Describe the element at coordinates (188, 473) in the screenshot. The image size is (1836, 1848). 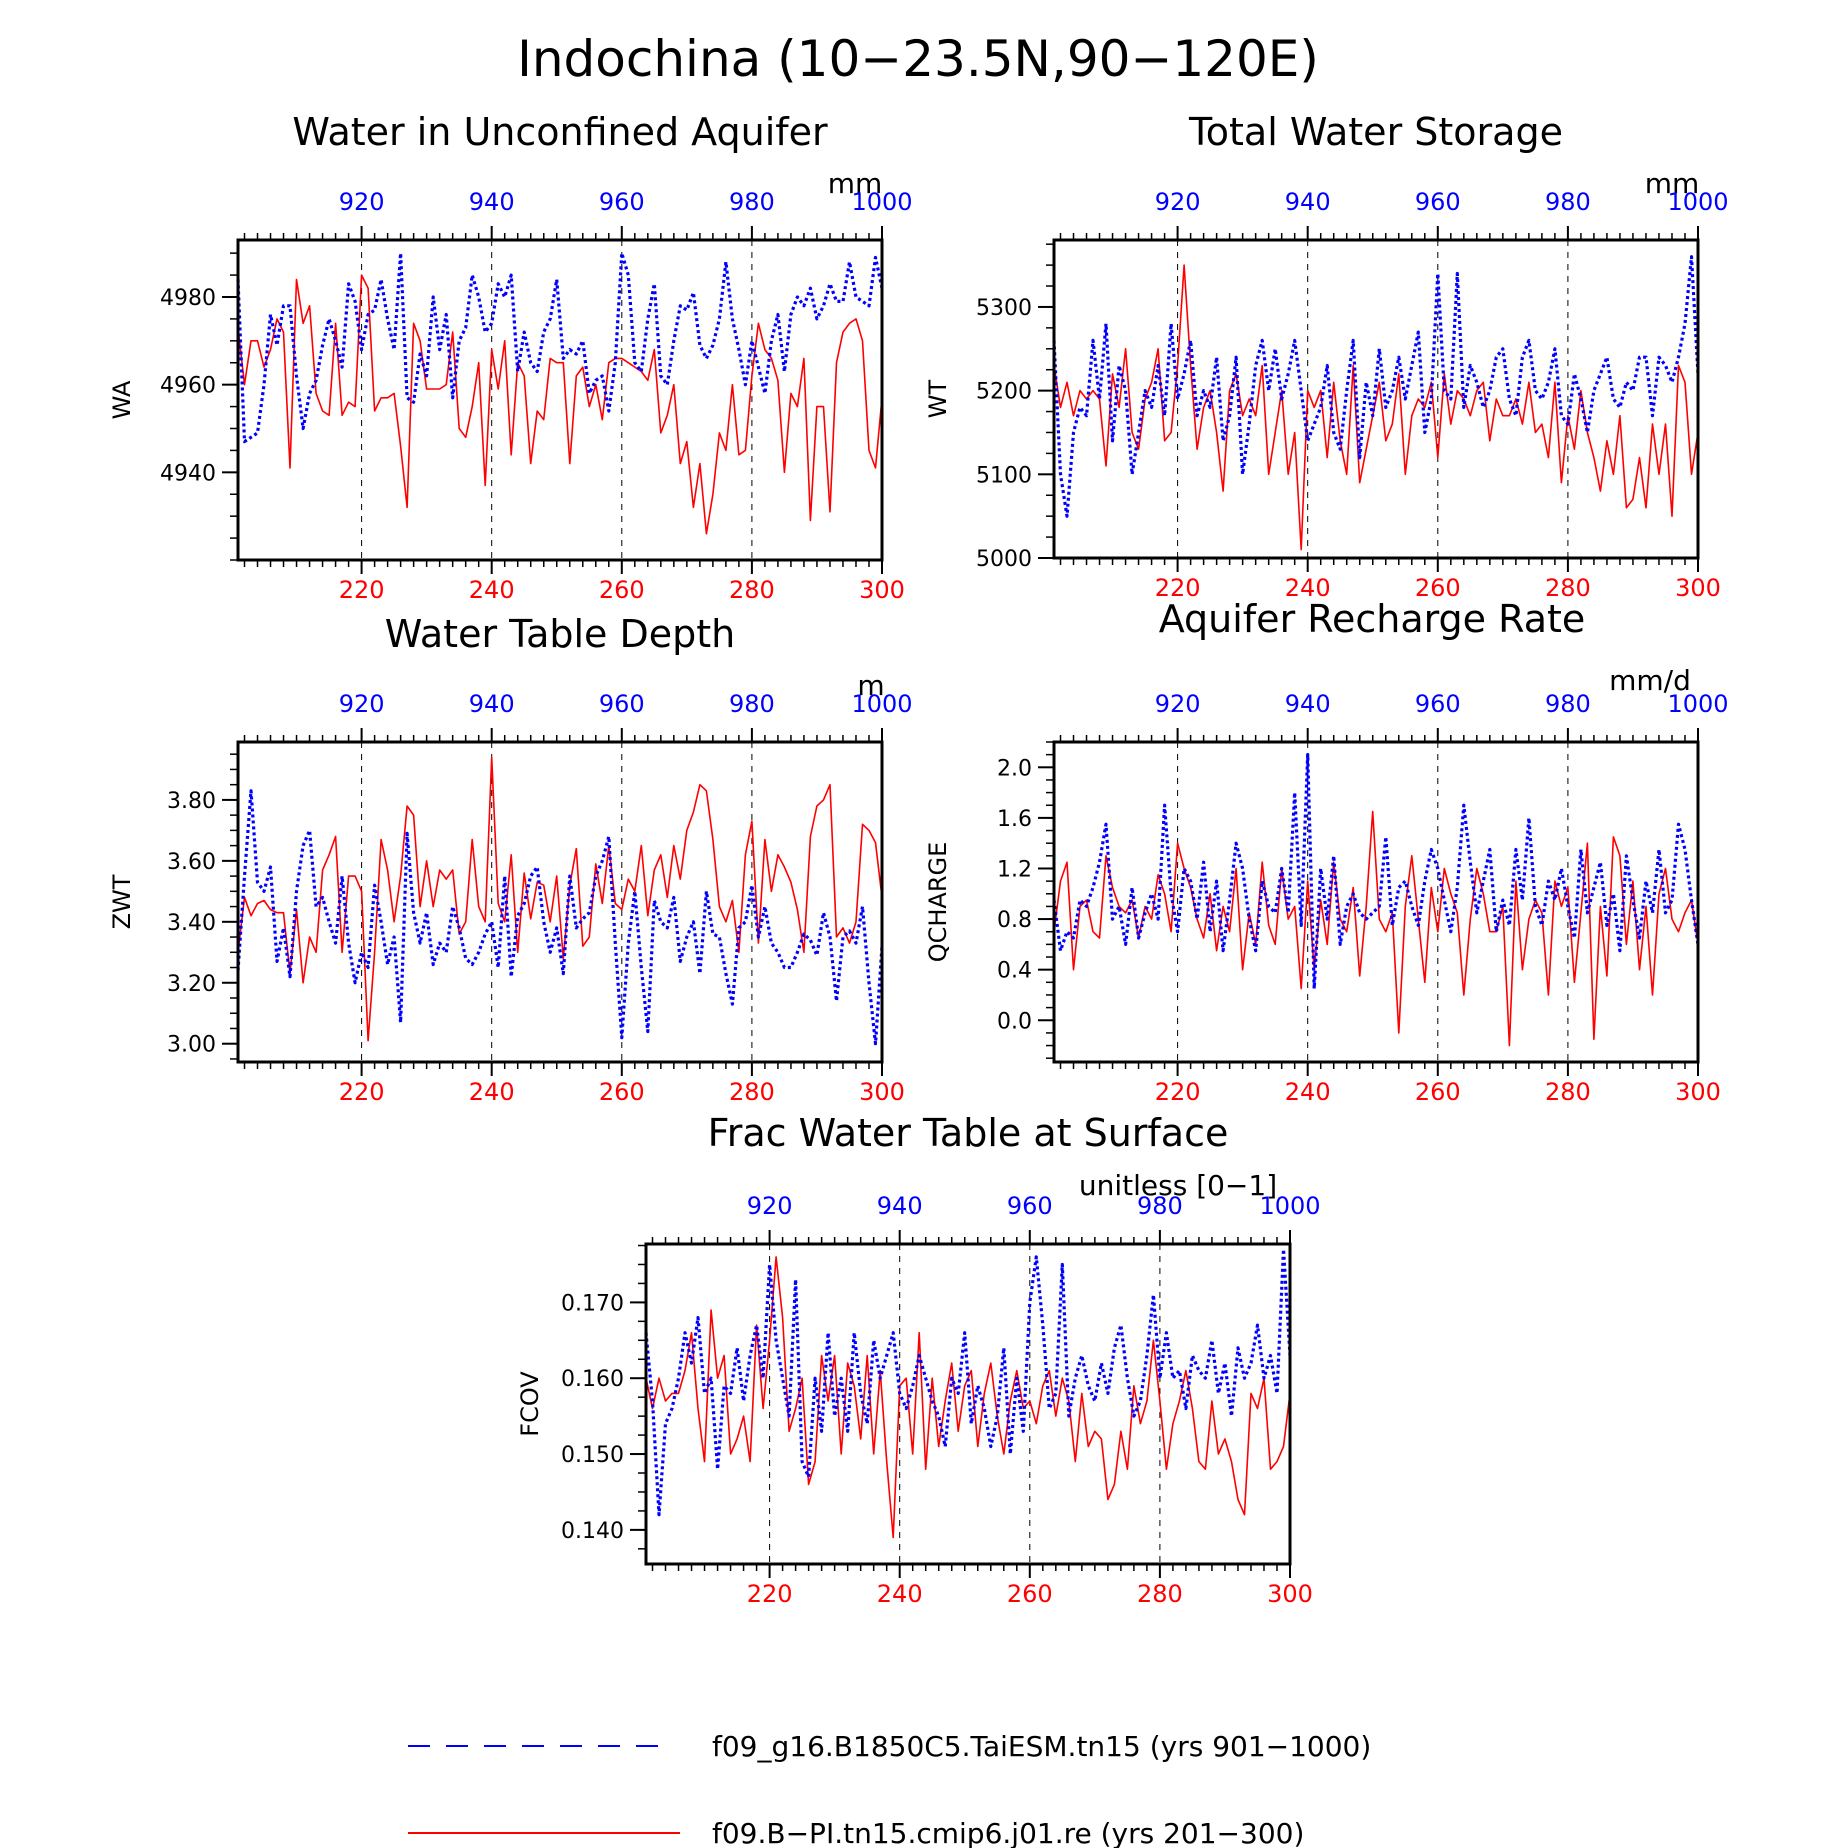
I see `y-tick-label: 4940` at that location.